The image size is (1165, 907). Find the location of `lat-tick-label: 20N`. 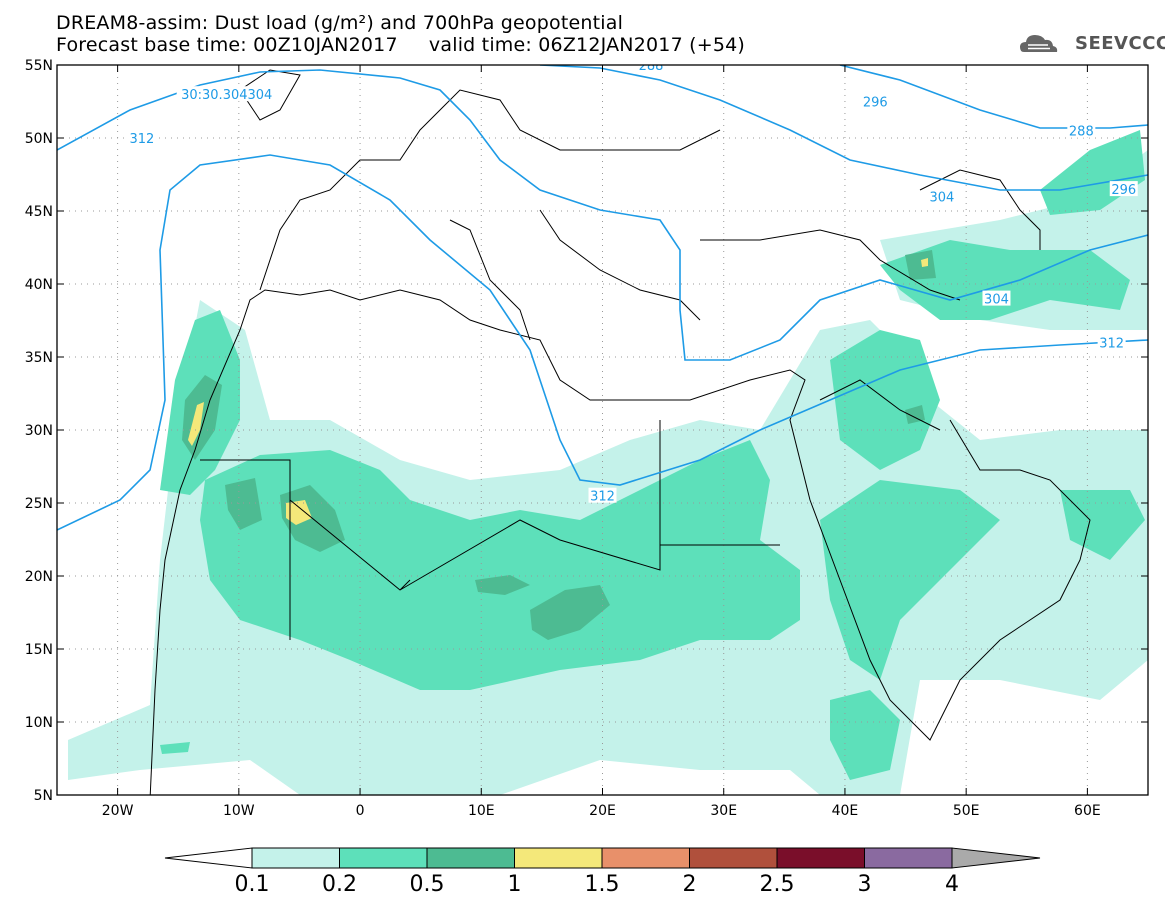

lat-tick-label: 20N is located at coordinates (39, 577).